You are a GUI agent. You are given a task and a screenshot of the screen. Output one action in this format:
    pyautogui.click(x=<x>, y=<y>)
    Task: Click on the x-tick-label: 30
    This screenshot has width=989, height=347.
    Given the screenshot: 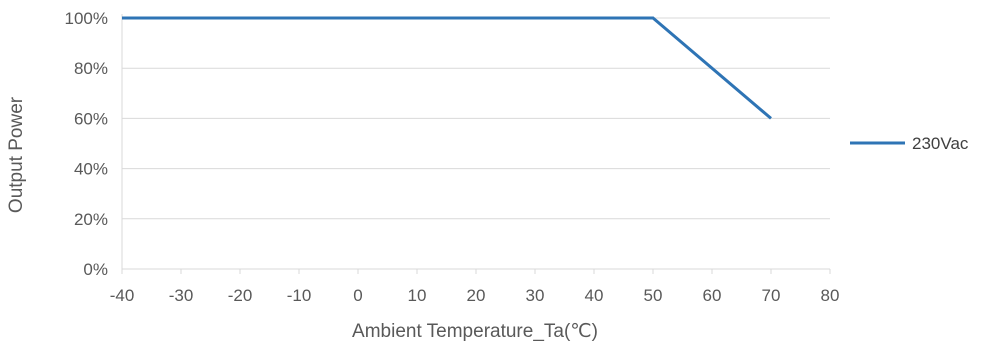 What is the action you would take?
    pyautogui.click(x=535, y=295)
    